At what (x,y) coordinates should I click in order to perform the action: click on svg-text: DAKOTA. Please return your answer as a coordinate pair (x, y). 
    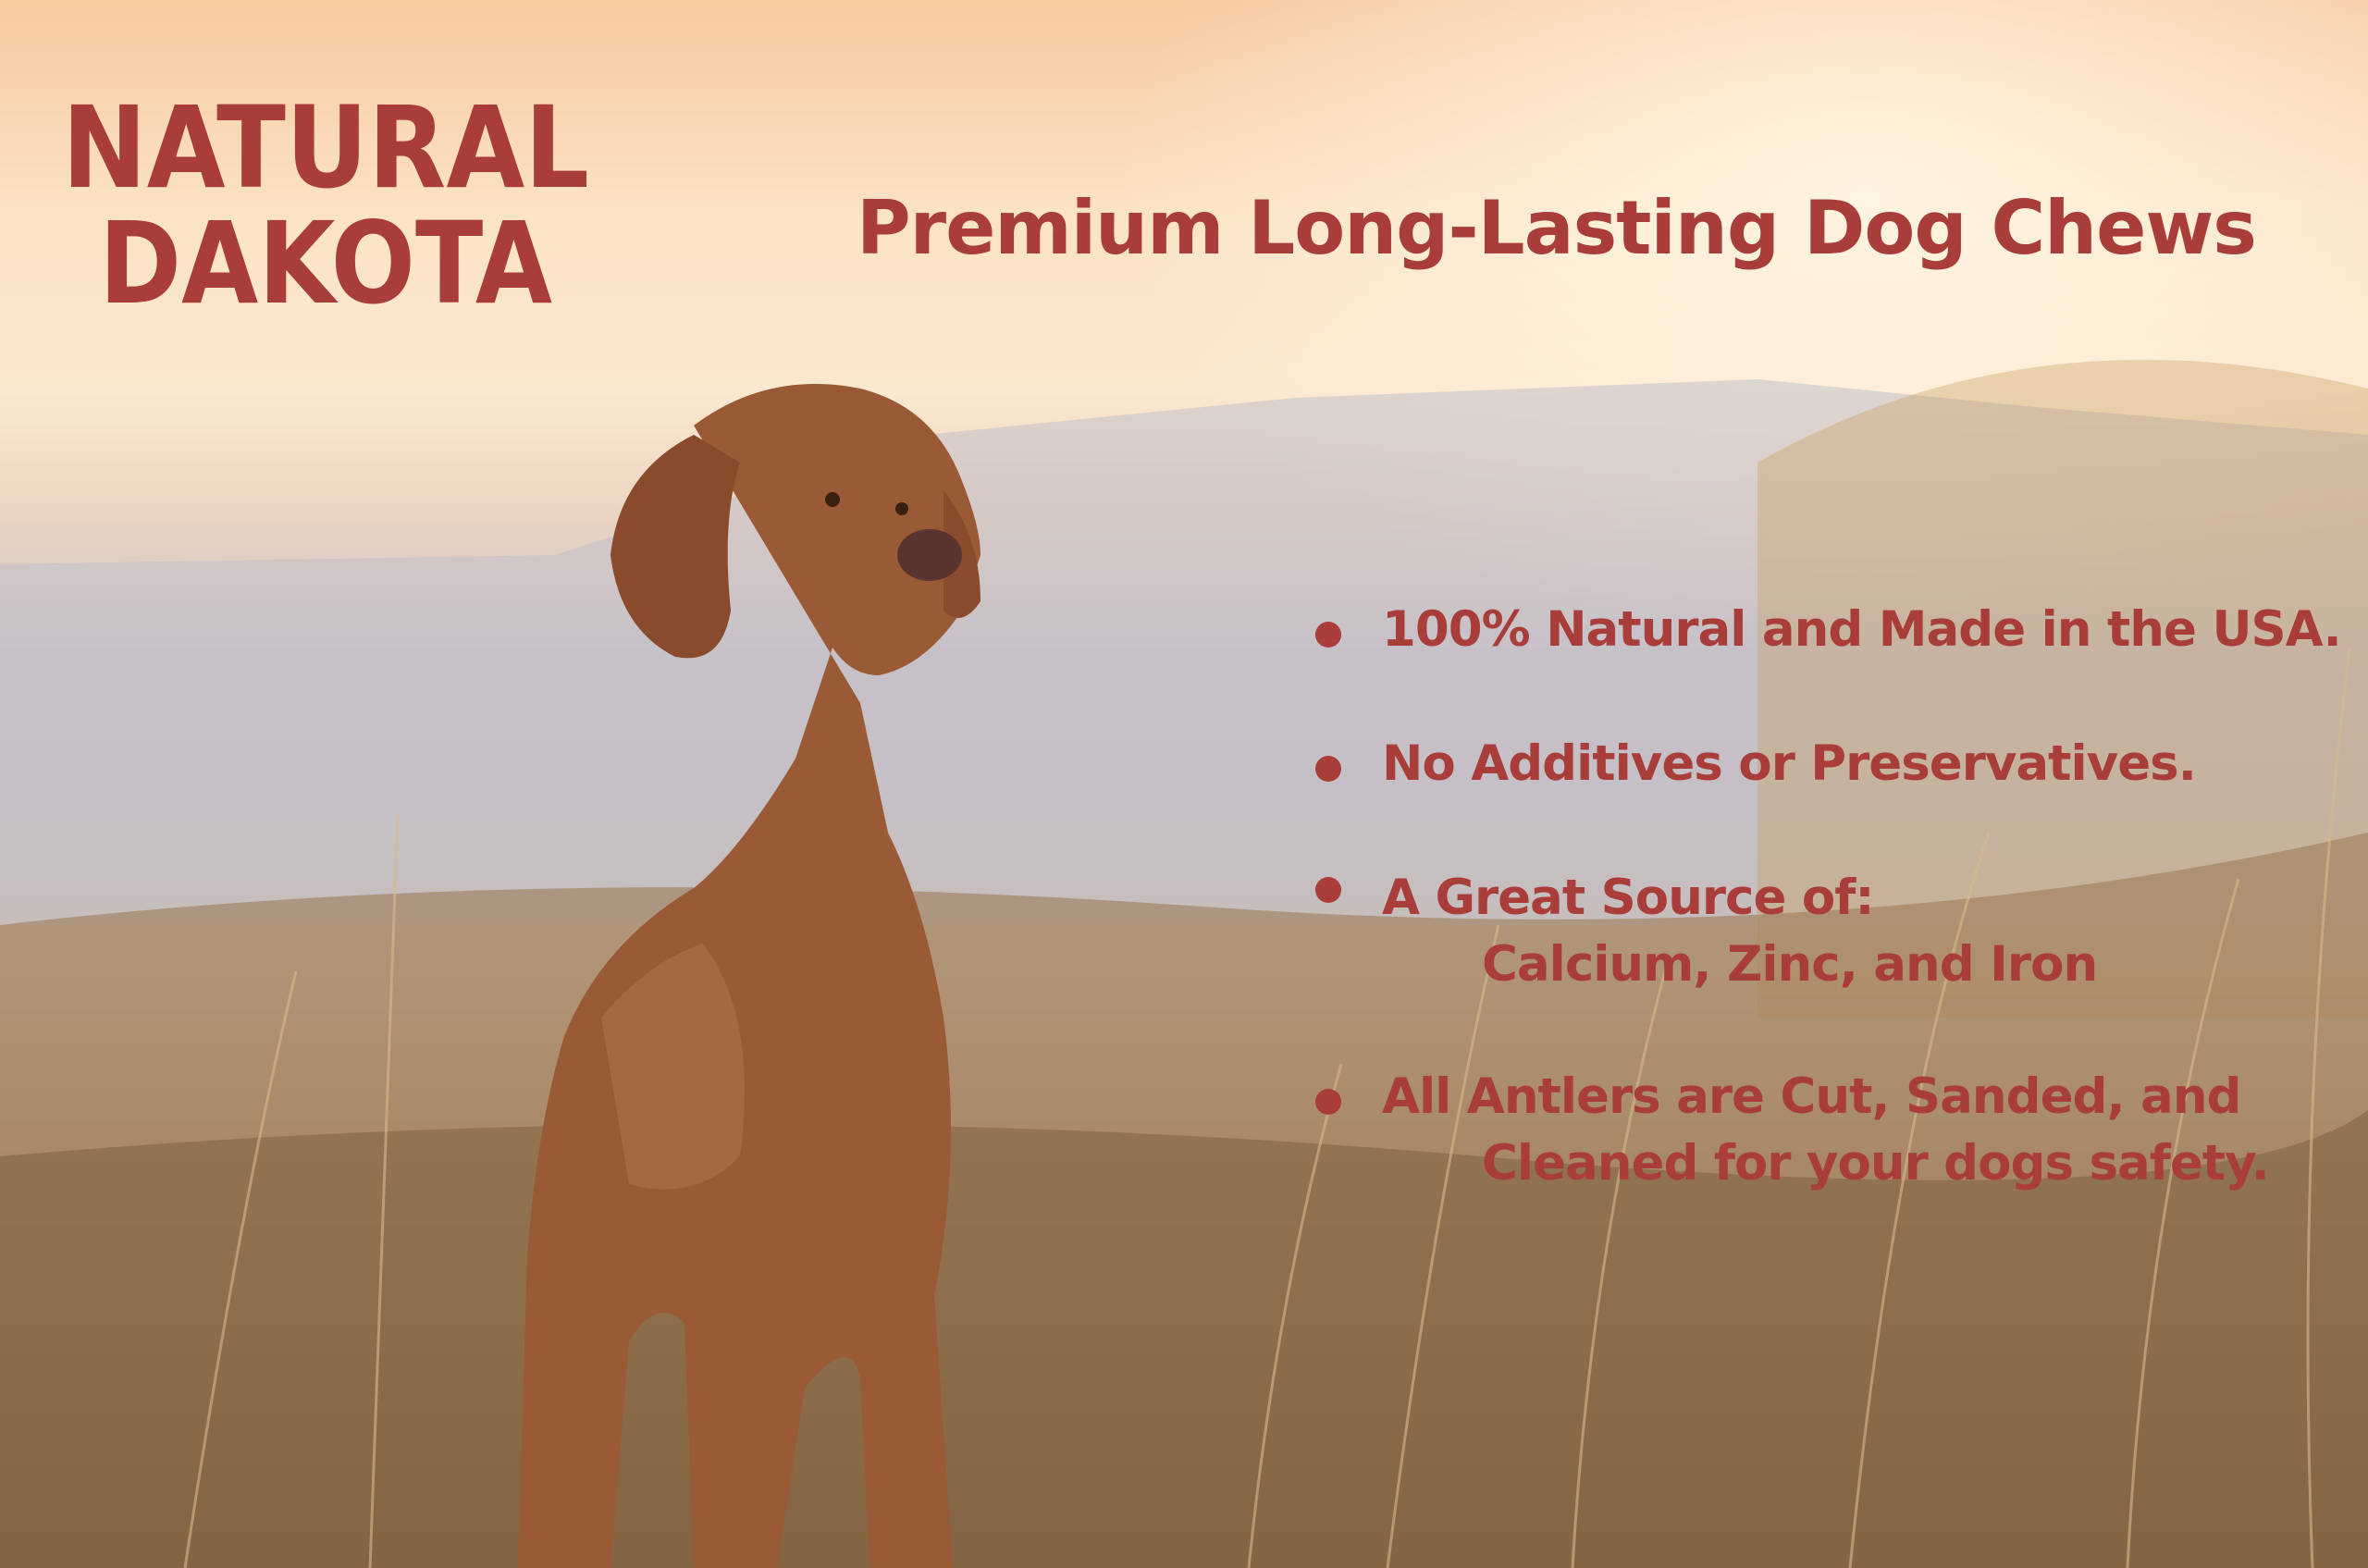
    Looking at the image, I should click on (326, 257).